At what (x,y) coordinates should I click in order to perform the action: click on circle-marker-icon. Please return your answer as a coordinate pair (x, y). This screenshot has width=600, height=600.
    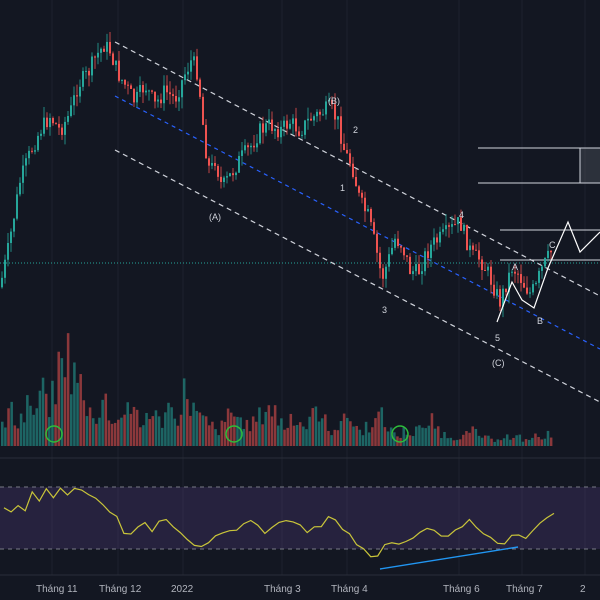
    Looking at the image, I should click on (54, 434).